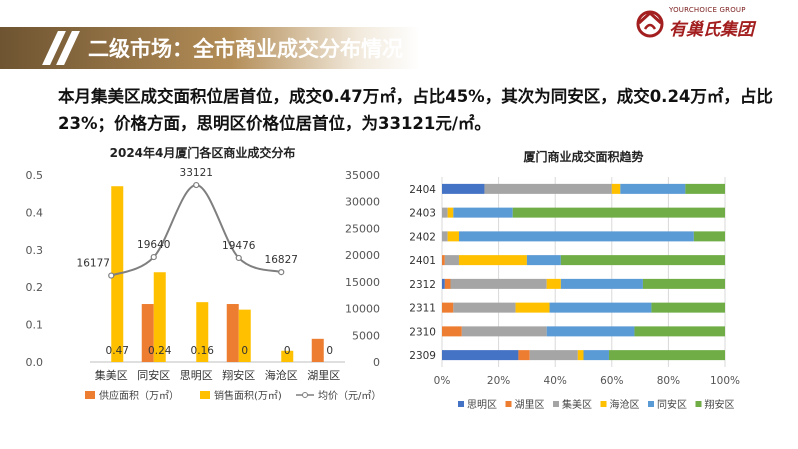 This screenshot has width=798, height=449. What do you see at coordinates (422, 237) in the screenshot?
I see `y-tick-label: 2402` at bounding box center [422, 237].